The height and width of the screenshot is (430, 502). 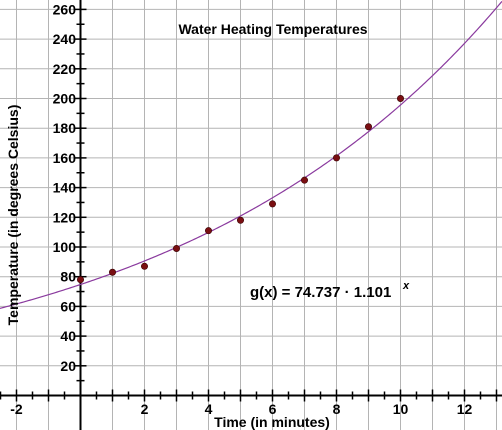 I want to click on chart-title: Water Heating Temperatures, so click(x=272, y=29).